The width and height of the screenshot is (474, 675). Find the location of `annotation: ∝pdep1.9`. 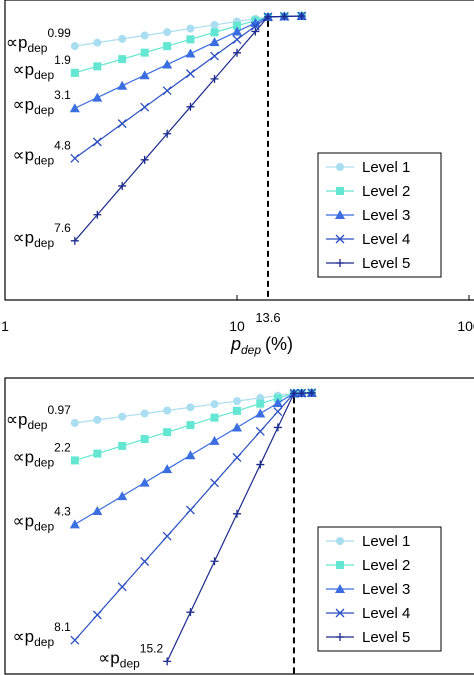

annotation: ∝pdep1.9 is located at coordinates (42, 67).